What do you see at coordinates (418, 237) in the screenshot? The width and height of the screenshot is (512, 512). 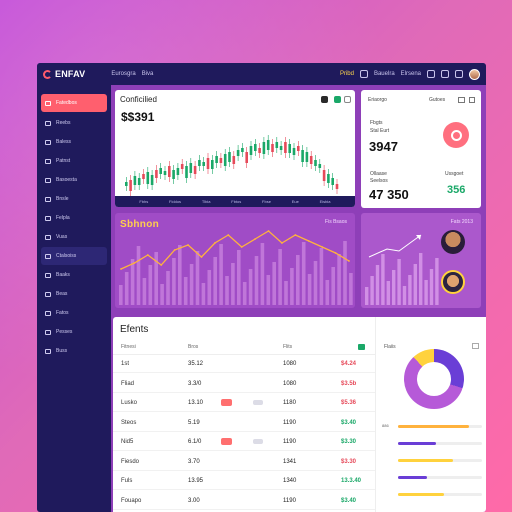 I see `arrow-head-icon` at bounding box center [418, 237].